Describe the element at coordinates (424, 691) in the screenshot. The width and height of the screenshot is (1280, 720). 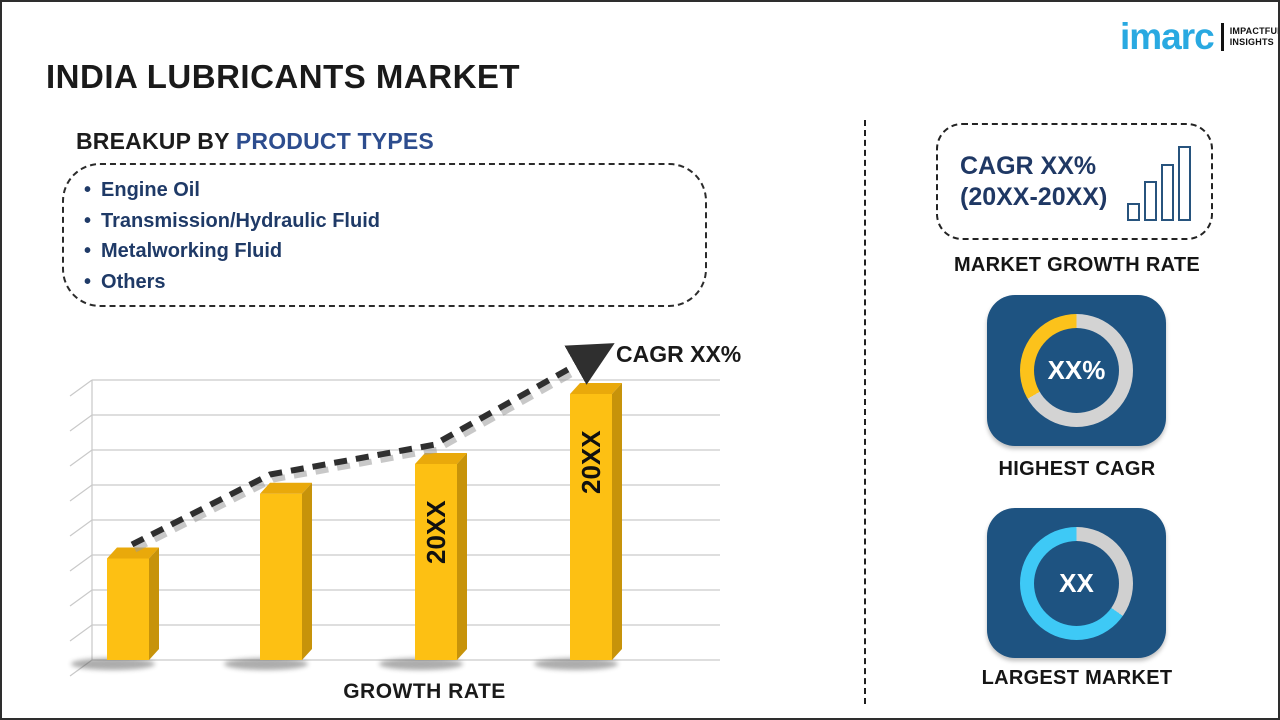
I see `x-axis-label: GROWTH RATE` at that location.